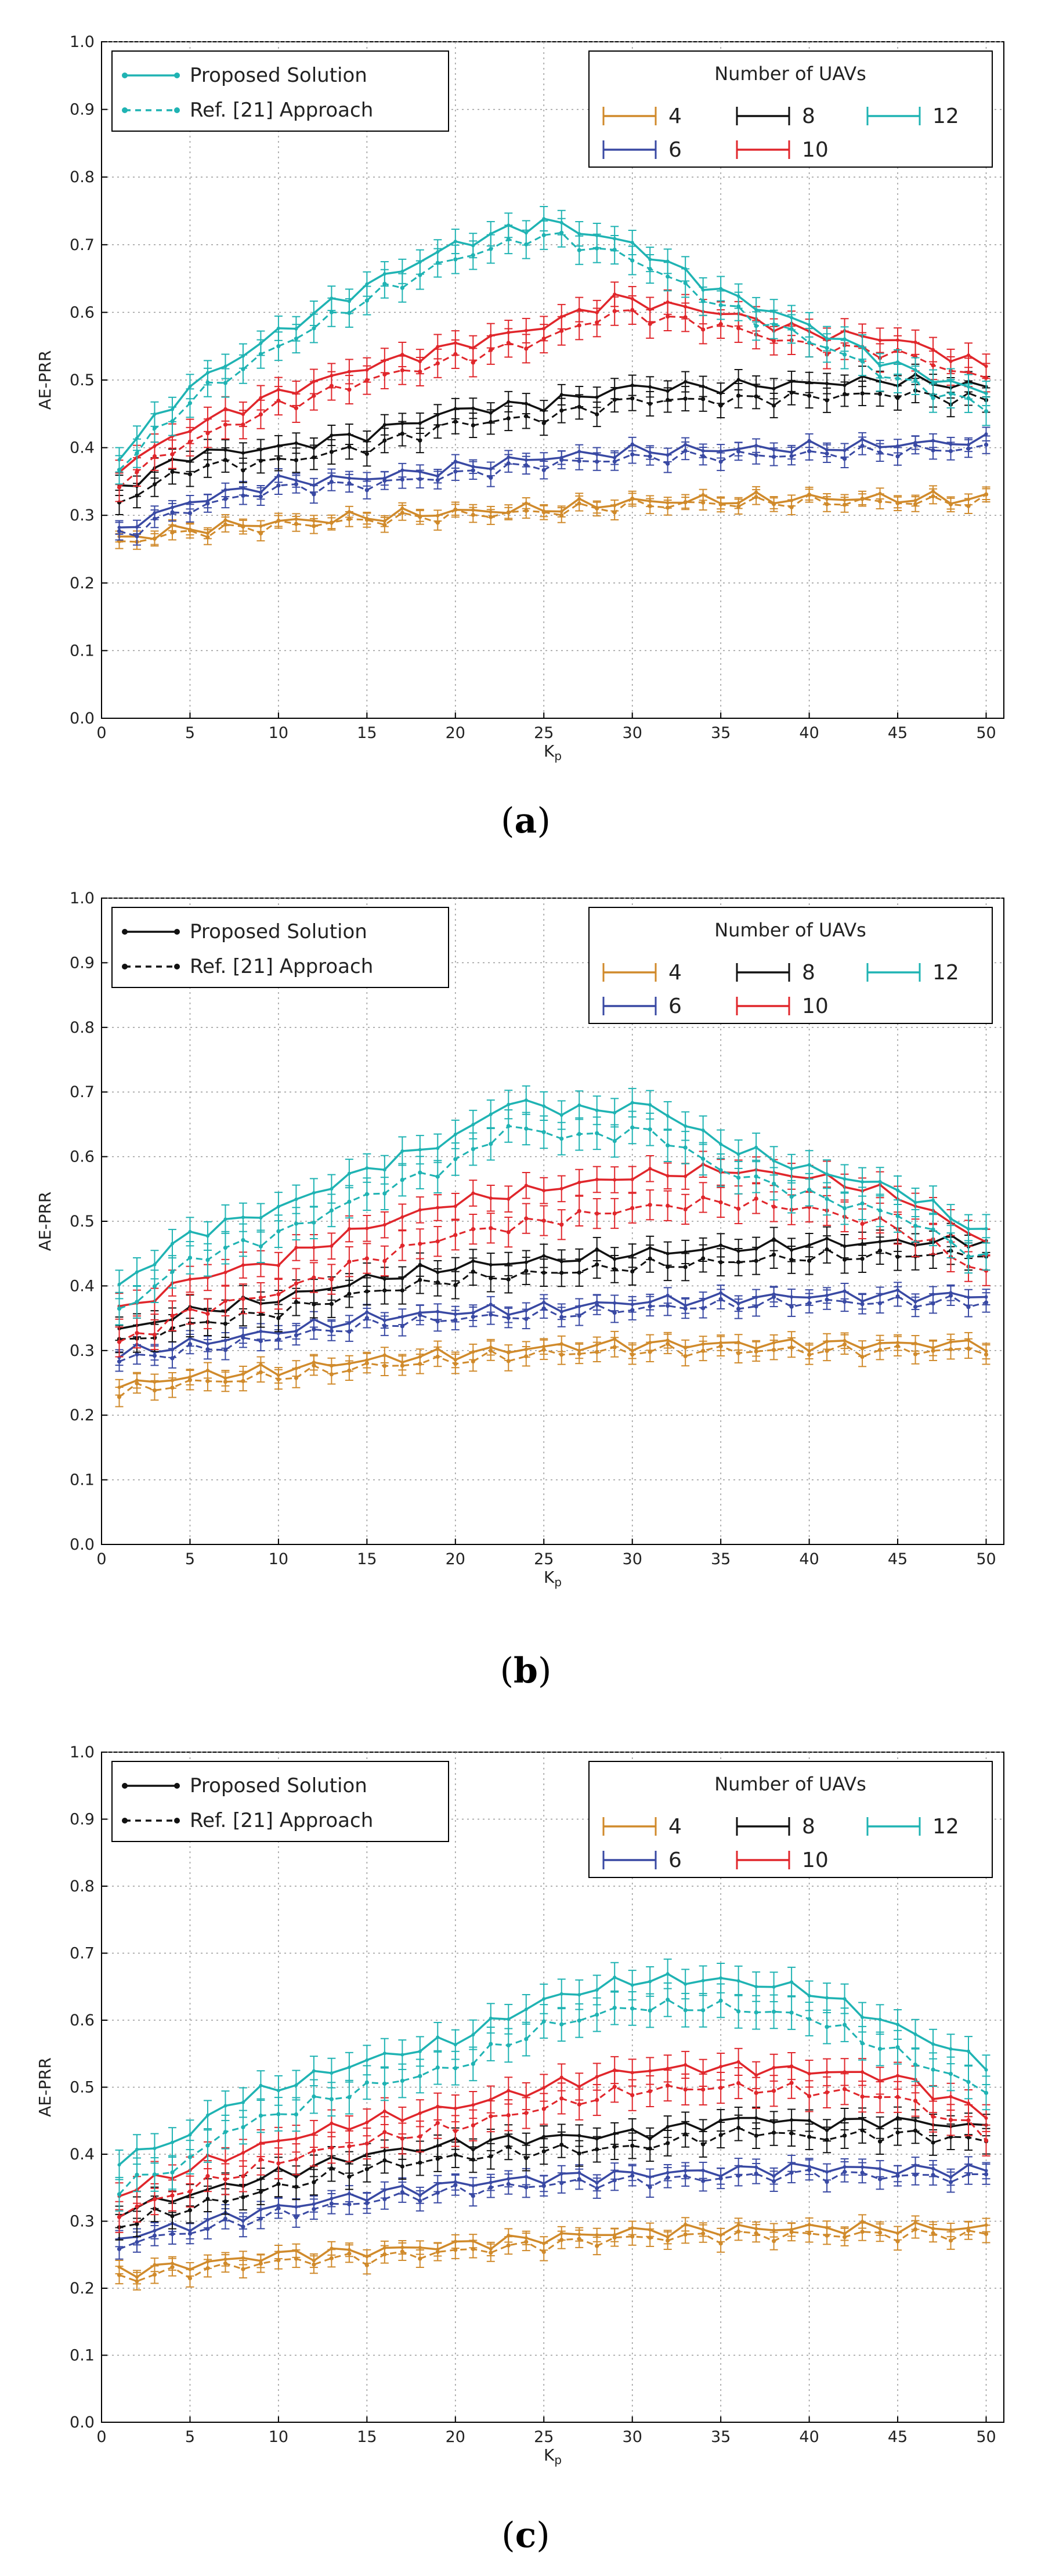 The width and height of the screenshot is (1052, 2576). I want to click on x-tick-label: 25, so click(544, 1559).